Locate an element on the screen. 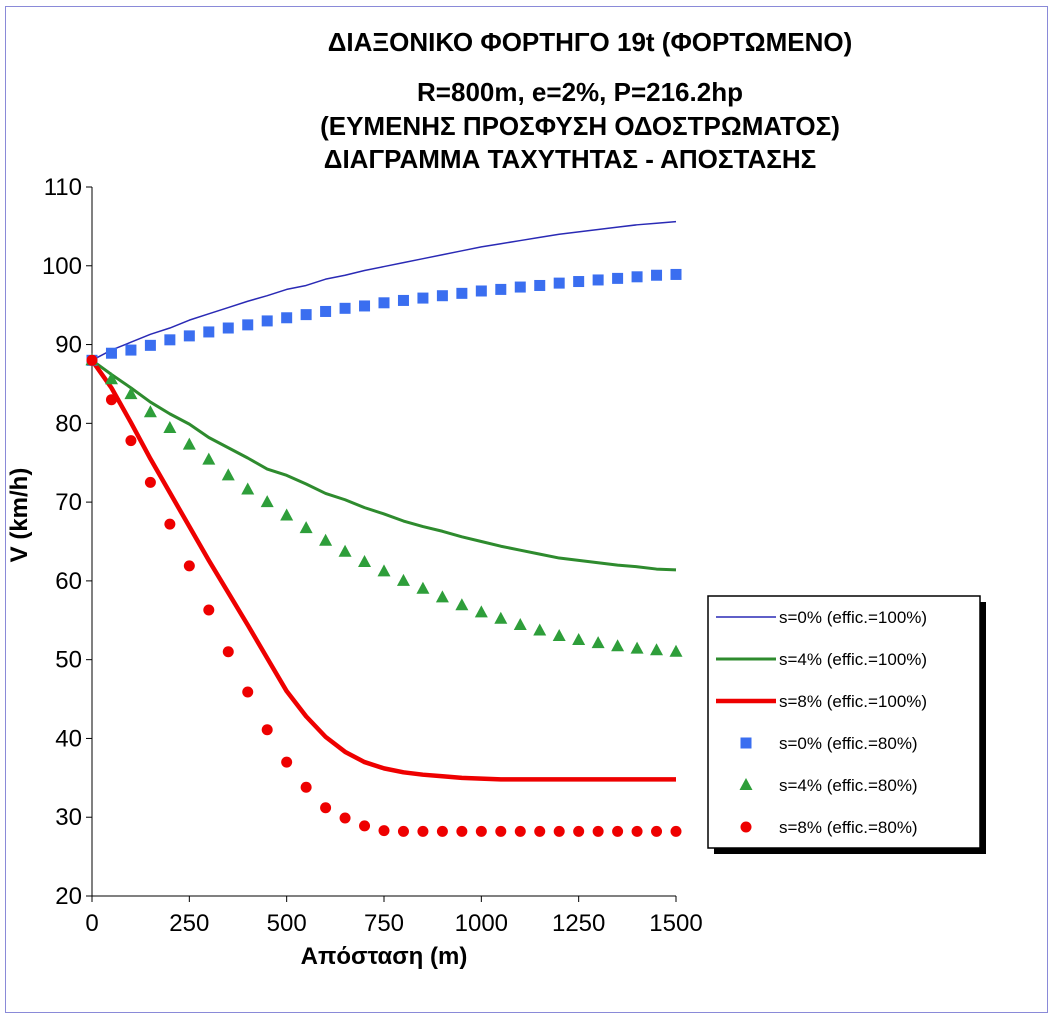  legend-box is located at coordinates (844, 722).